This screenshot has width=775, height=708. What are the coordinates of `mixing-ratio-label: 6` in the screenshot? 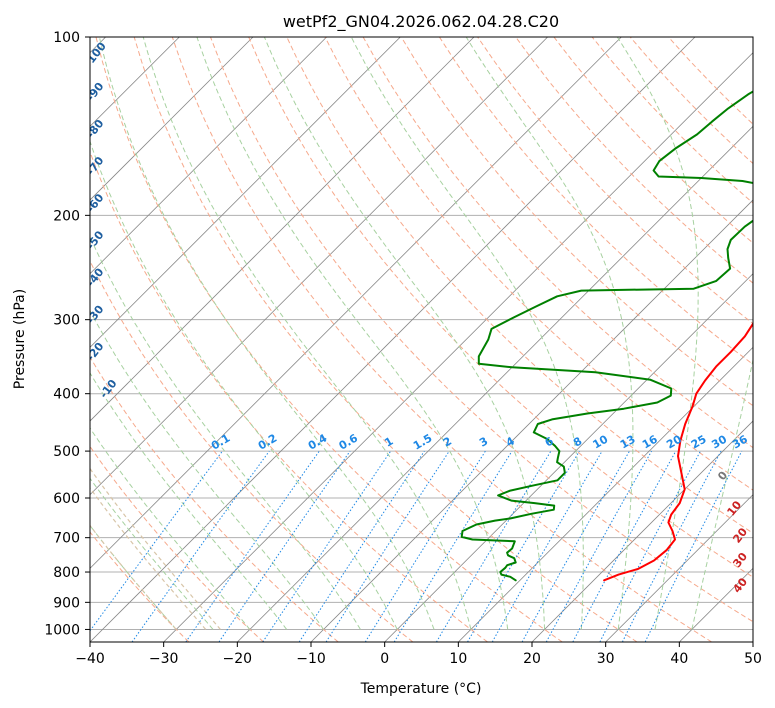 It's located at (549, 441).